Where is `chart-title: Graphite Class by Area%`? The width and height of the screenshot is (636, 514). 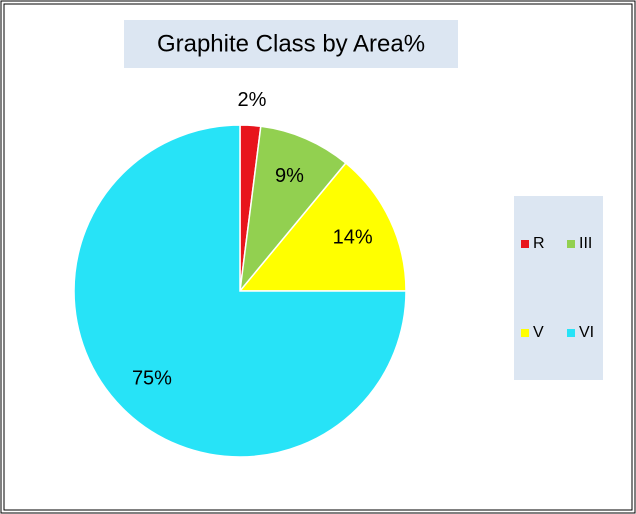
chart-title: Graphite Class by Area% is located at coordinates (291, 43).